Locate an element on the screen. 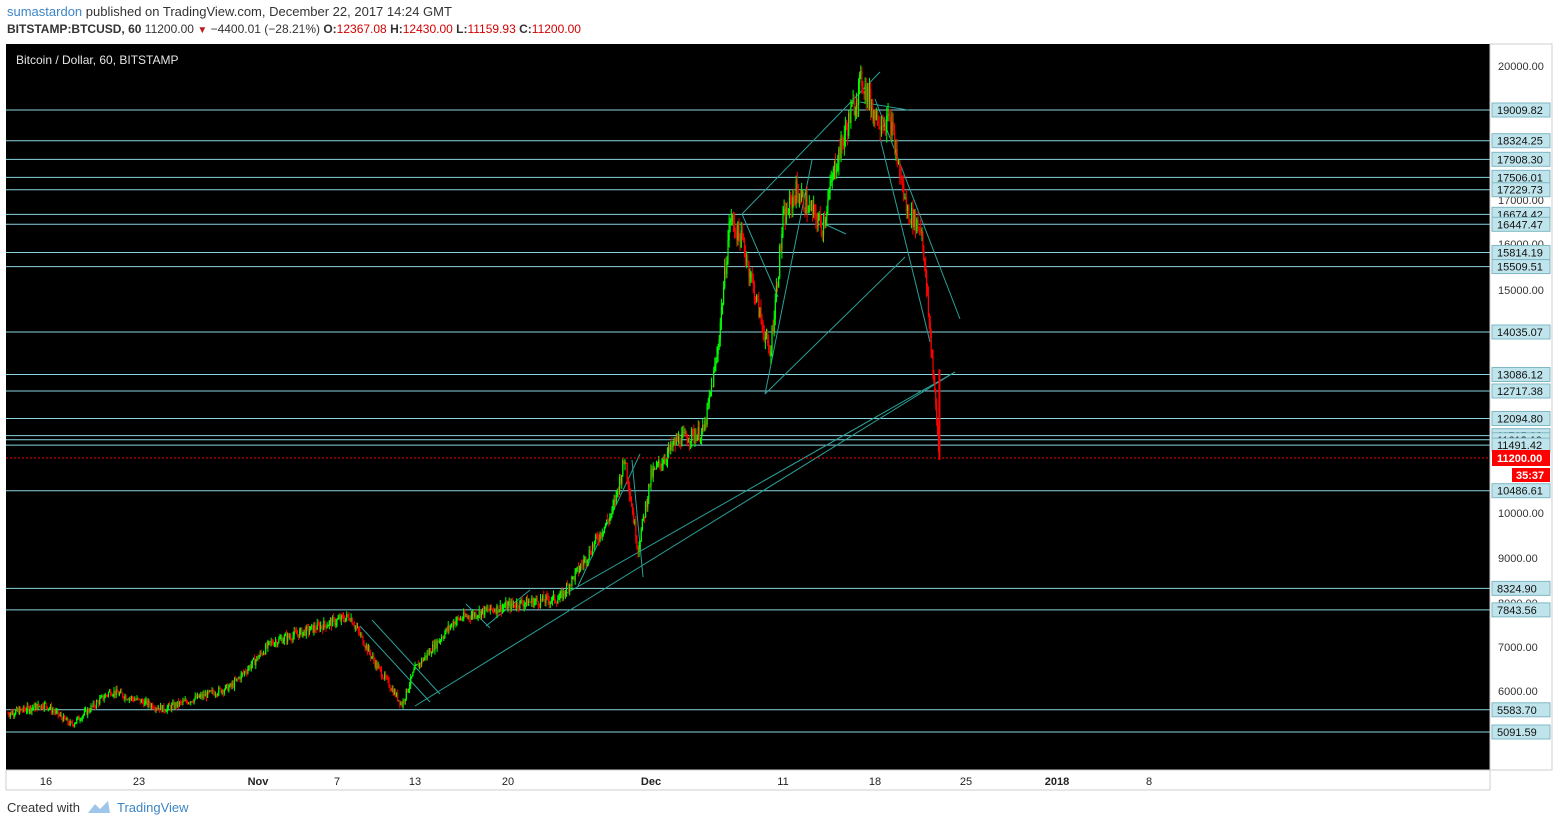 This screenshot has width=1556, height=825. x-tick-label: 23 is located at coordinates (139, 782).